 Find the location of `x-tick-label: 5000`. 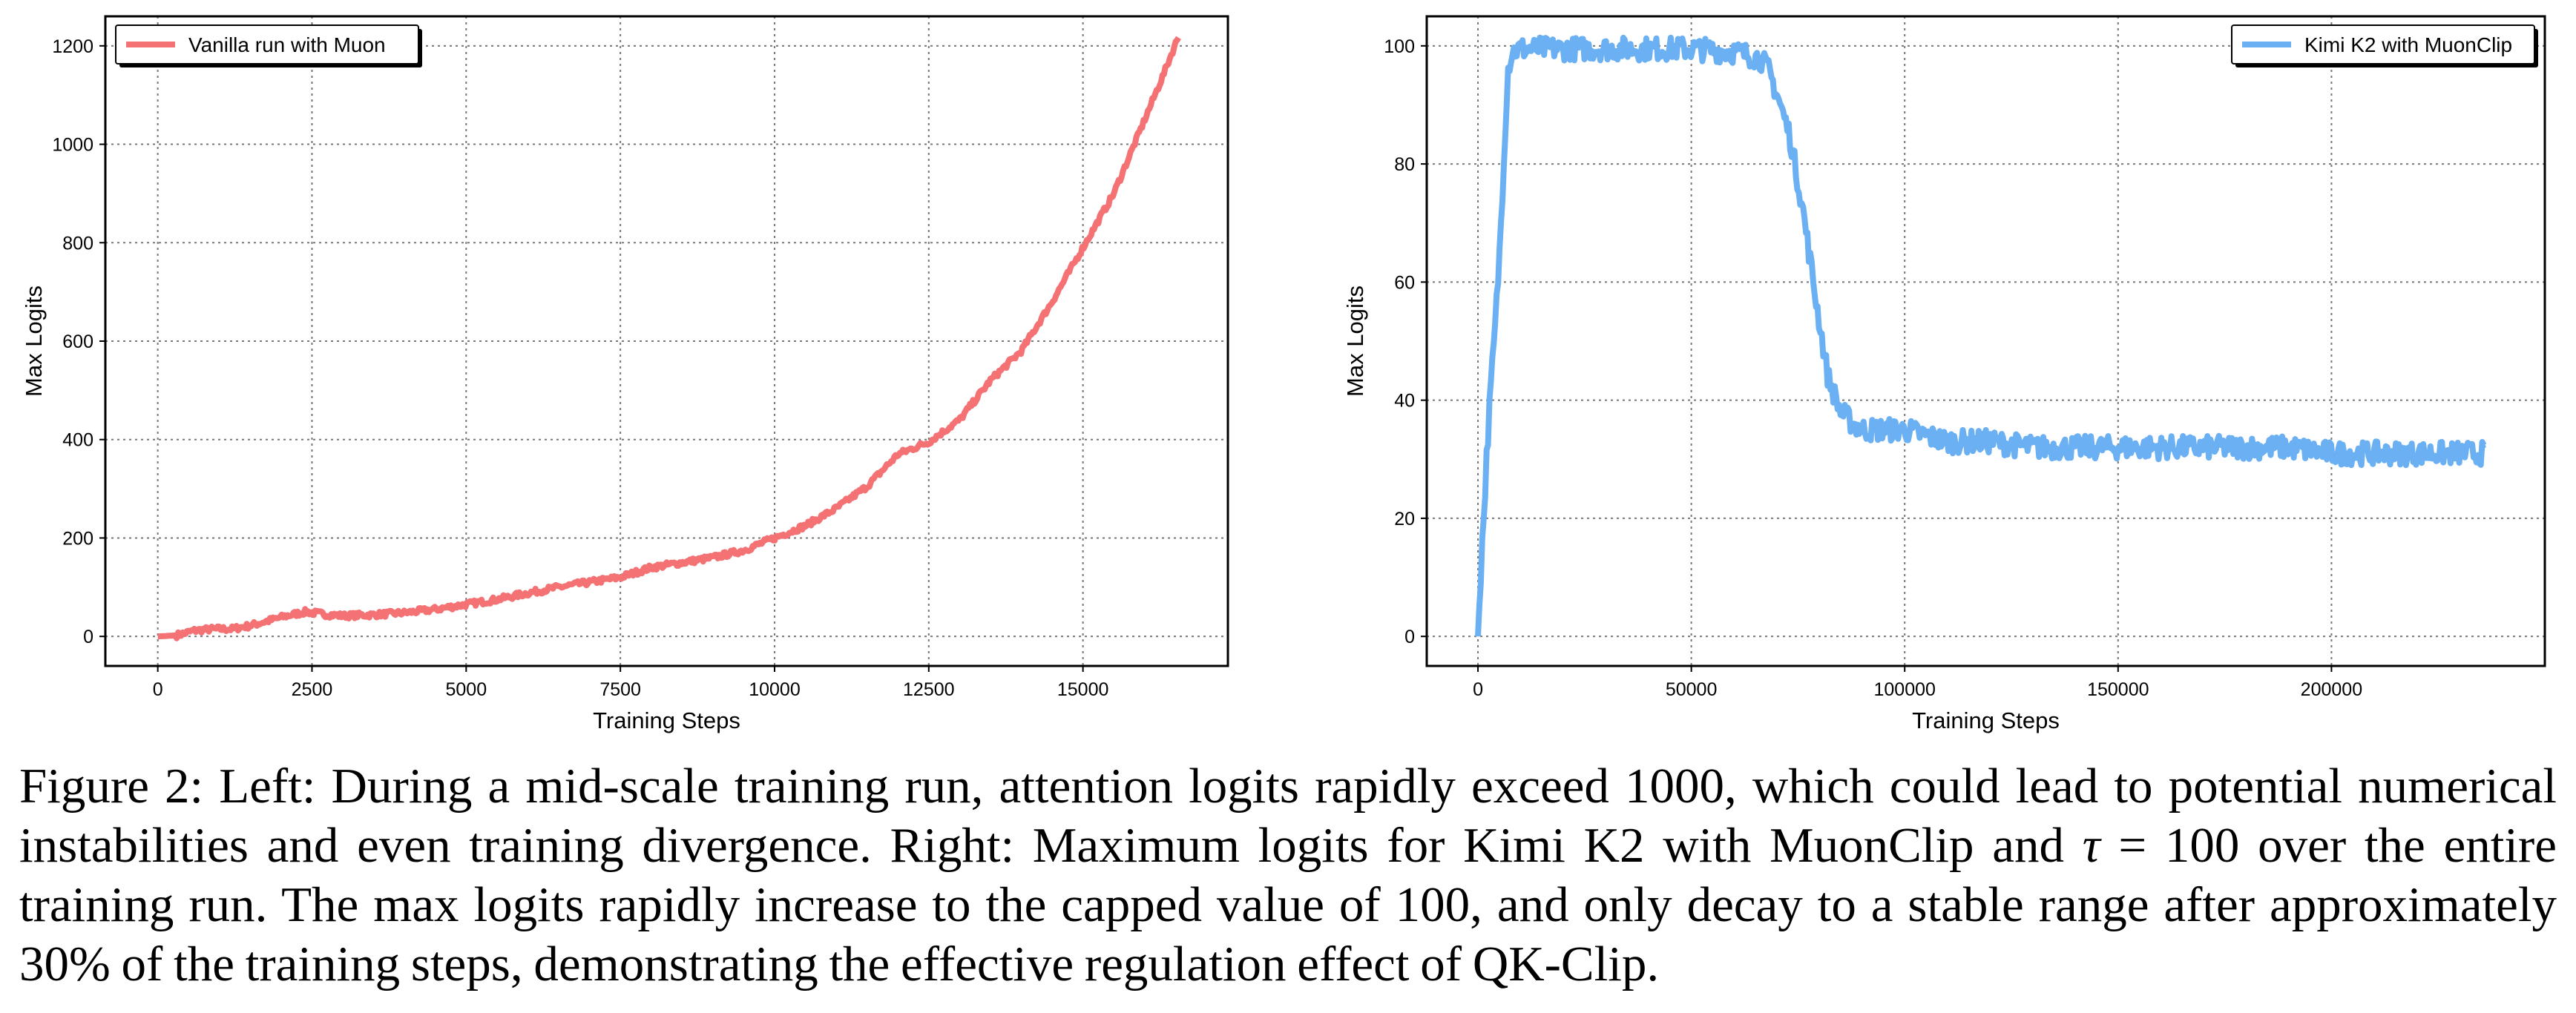

x-tick-label: 5000 is located at coordinates (466, 690).